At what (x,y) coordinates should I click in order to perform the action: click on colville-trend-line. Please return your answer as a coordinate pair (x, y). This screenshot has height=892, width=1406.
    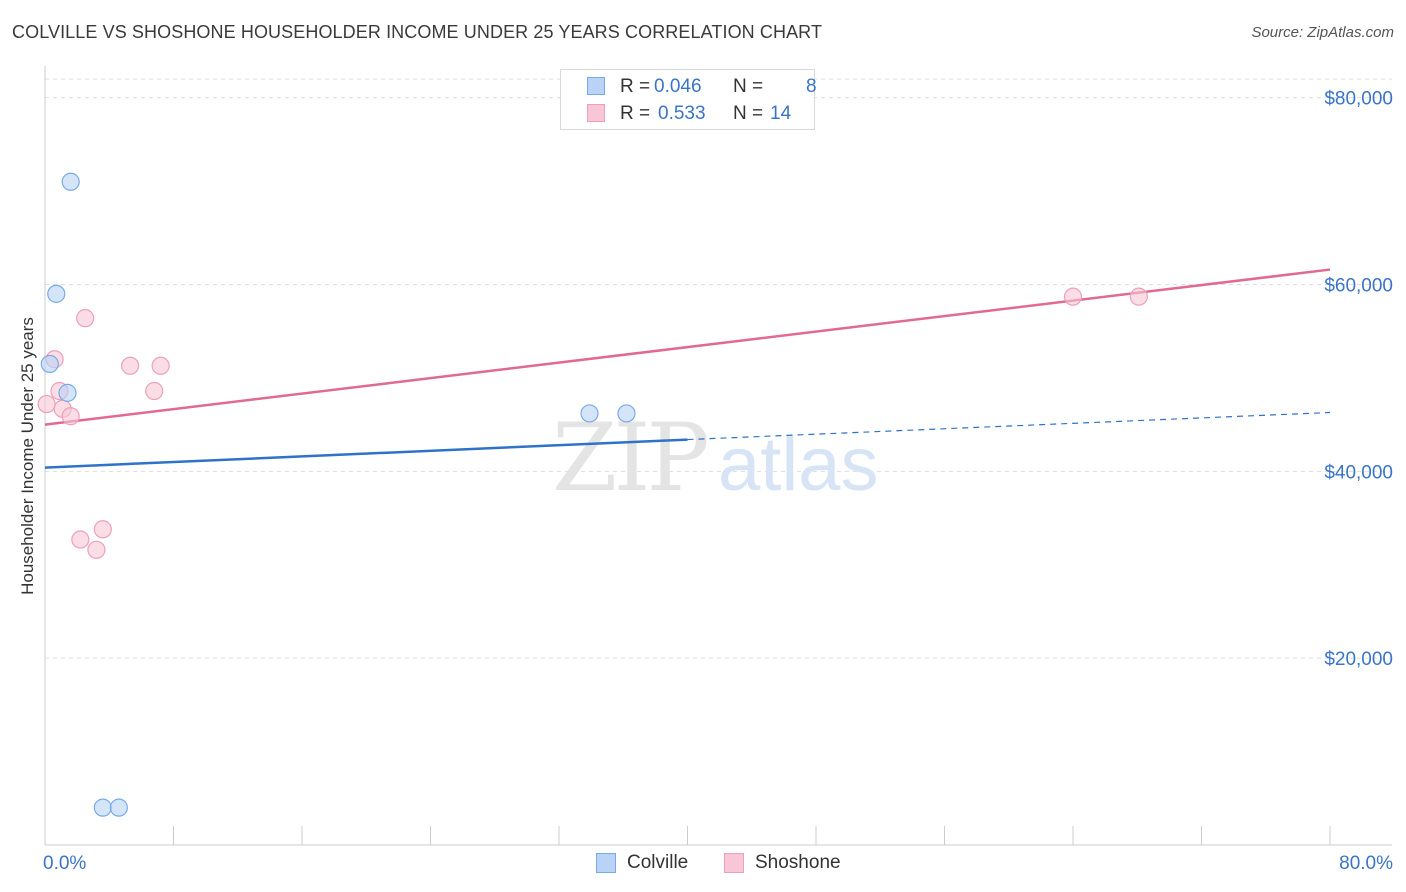
    Looking at the image, I should click on (366, 453).